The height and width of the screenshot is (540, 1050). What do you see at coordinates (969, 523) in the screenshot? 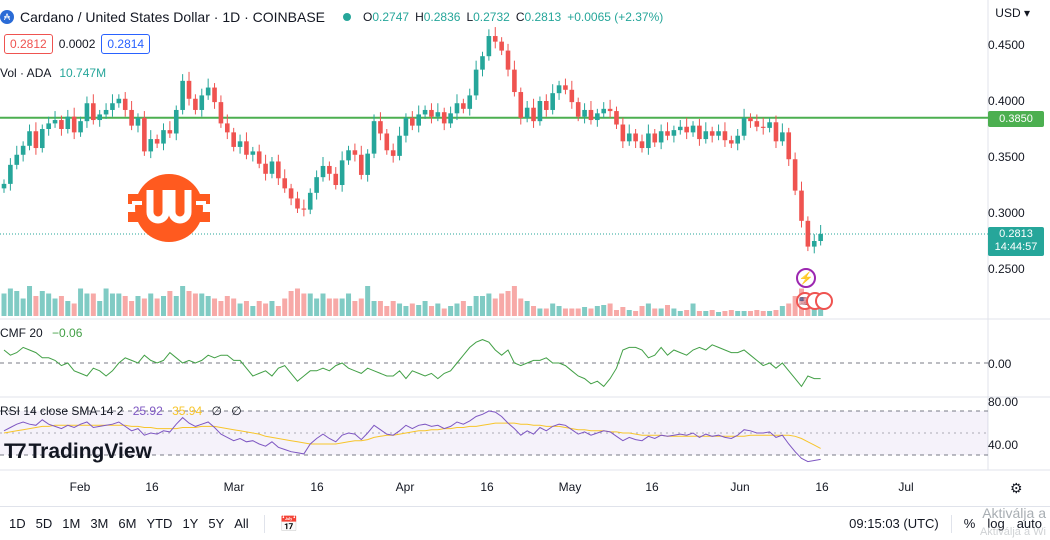
I see `percent-toggle: %` at bounding box center [969, 523].